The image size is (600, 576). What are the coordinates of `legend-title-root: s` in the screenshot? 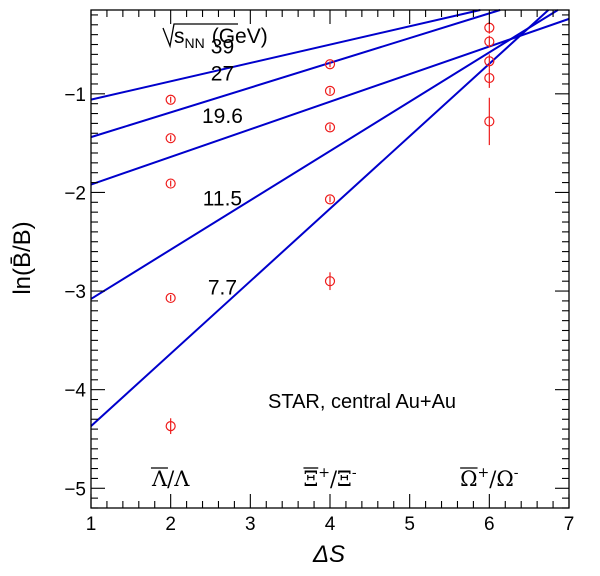 It's located at (179, 36).